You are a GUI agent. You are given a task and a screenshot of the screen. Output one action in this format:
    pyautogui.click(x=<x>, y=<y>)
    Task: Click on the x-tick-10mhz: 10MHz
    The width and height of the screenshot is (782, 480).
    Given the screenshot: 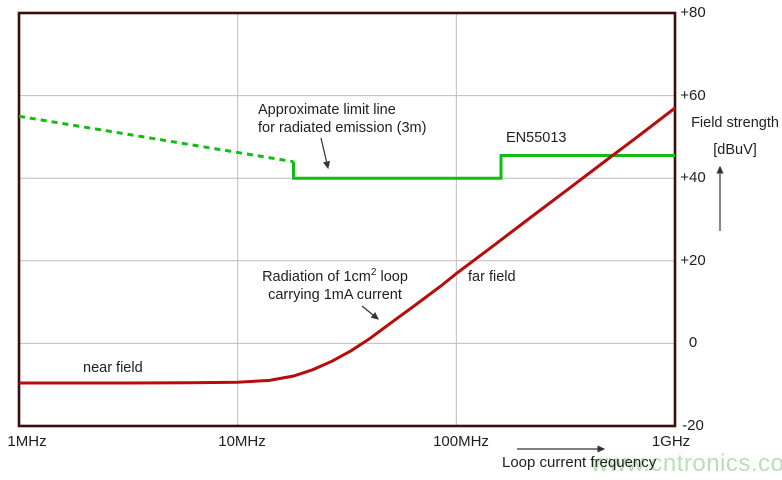 What is the action you would take?
    pyautogui.click(x=242, y=441)
    